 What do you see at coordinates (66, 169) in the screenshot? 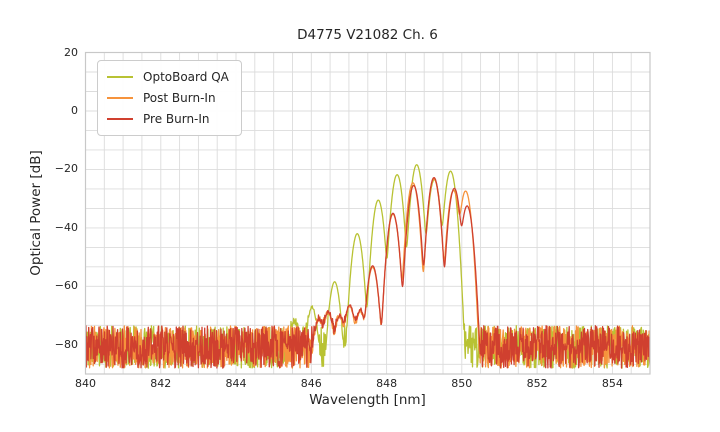
I see `y-tick-label: −20` at bounding box center [66, 169].